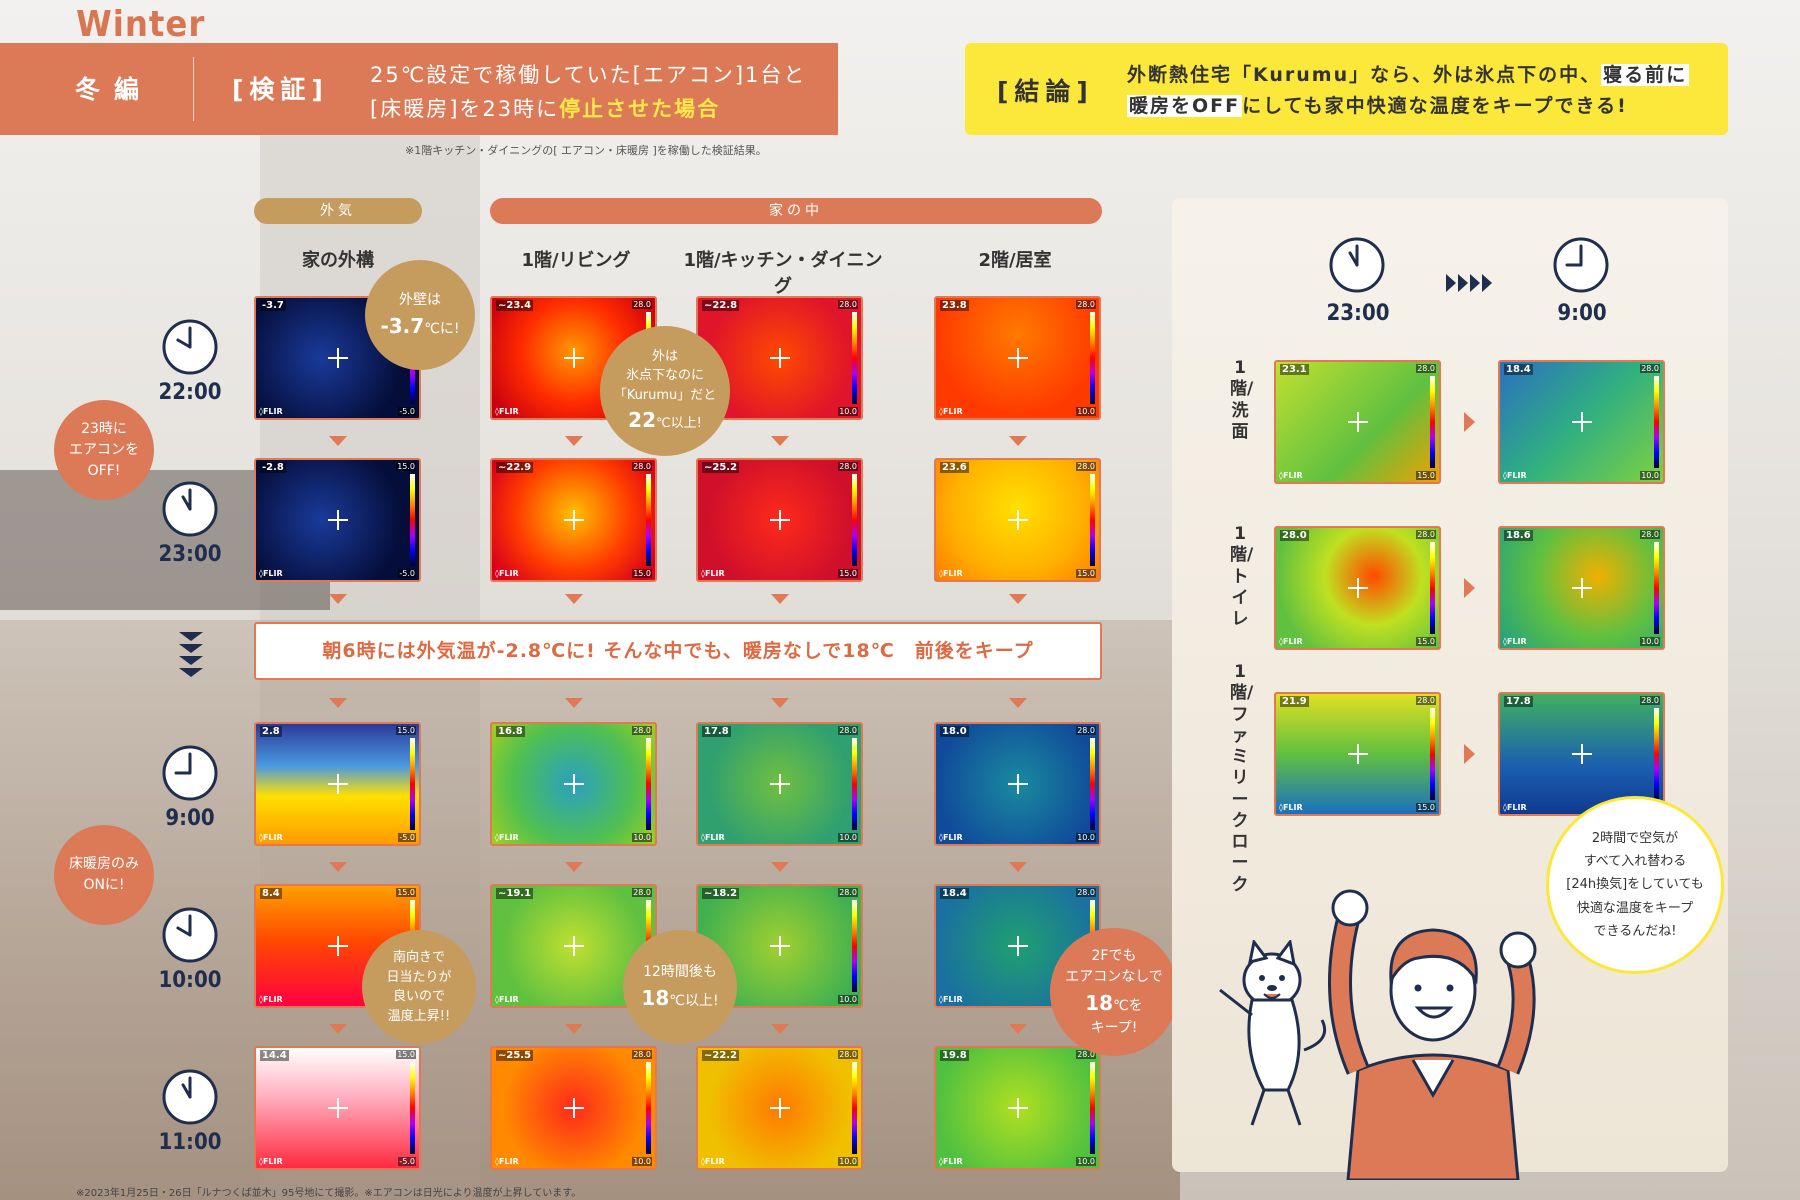 The image size is (1800, 1200). I want to click on verification-line2-a: [床暖房]を23時に, so click(465, 109).